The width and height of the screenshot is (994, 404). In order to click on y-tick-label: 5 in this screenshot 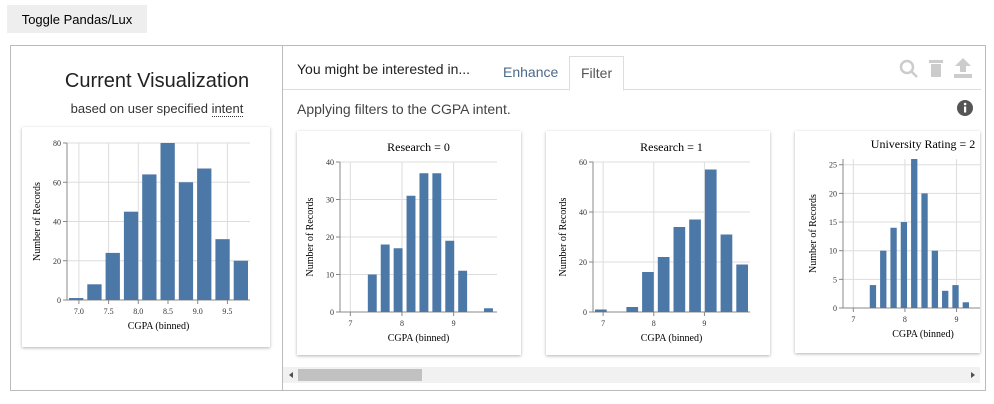, I will do `click(835, 279)`.